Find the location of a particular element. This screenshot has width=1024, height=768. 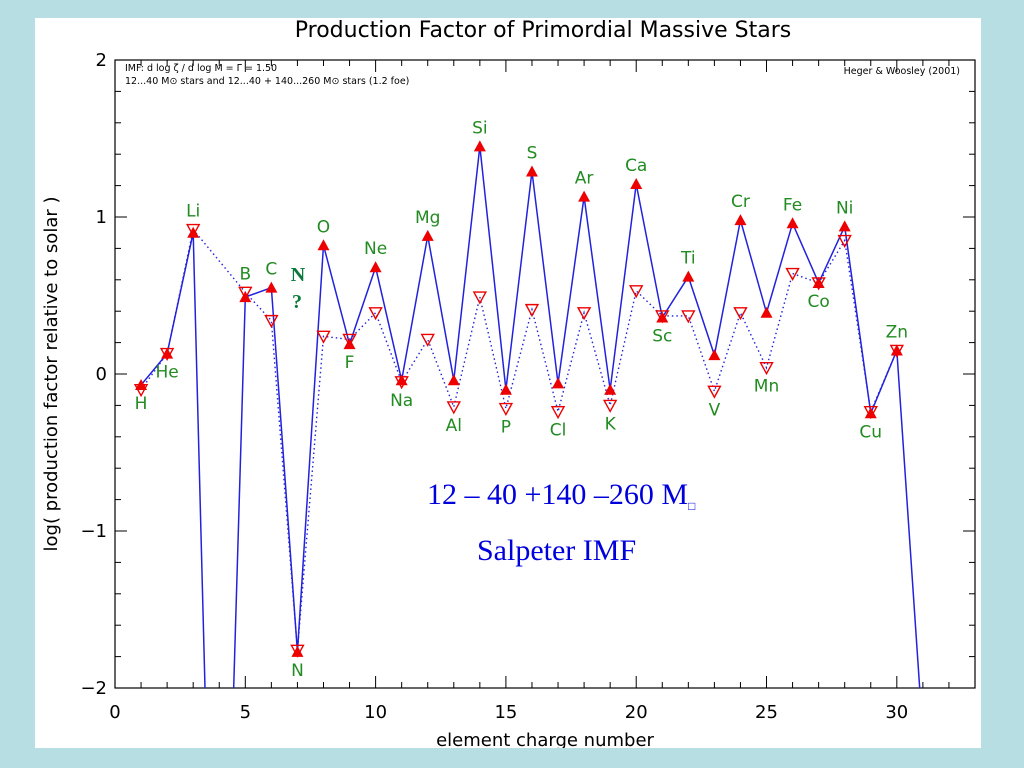

element-label-li: Li is located at coordinates (193, 212).